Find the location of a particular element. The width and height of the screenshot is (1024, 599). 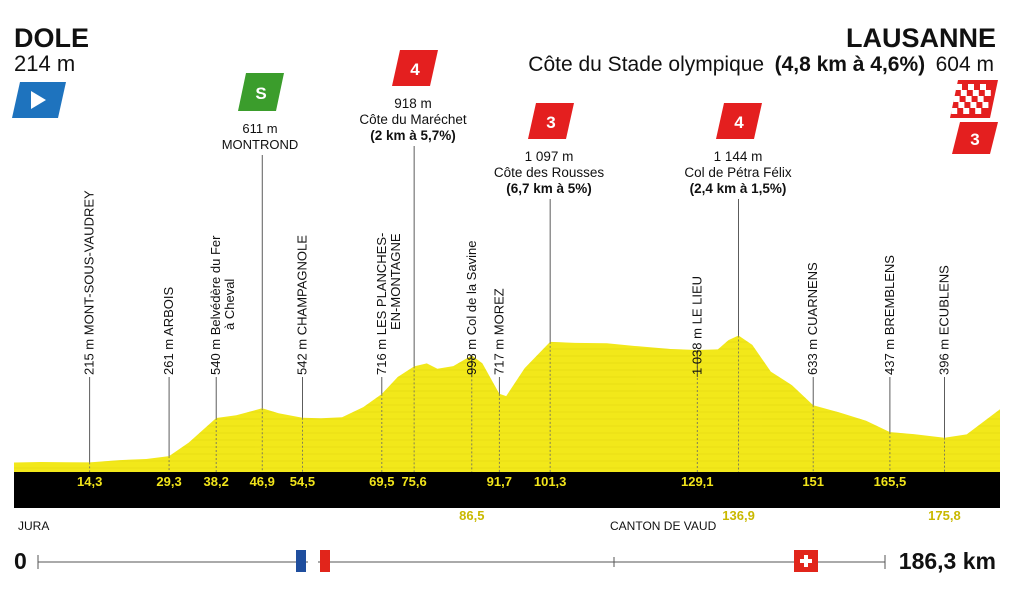

region-left: JURA is located at coordinates (33, 526).